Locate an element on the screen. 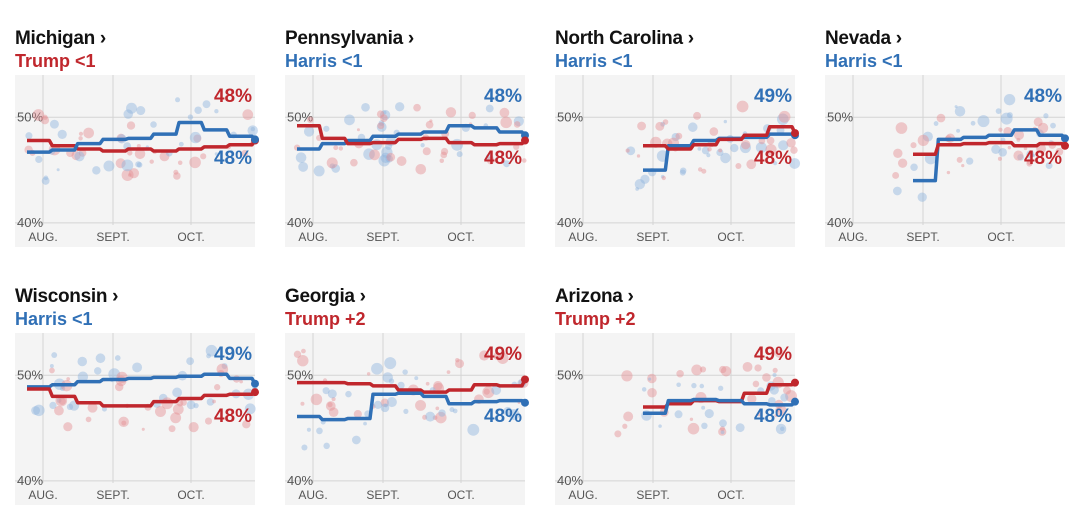  end-marker-rep is located at coordinates (255, 392).